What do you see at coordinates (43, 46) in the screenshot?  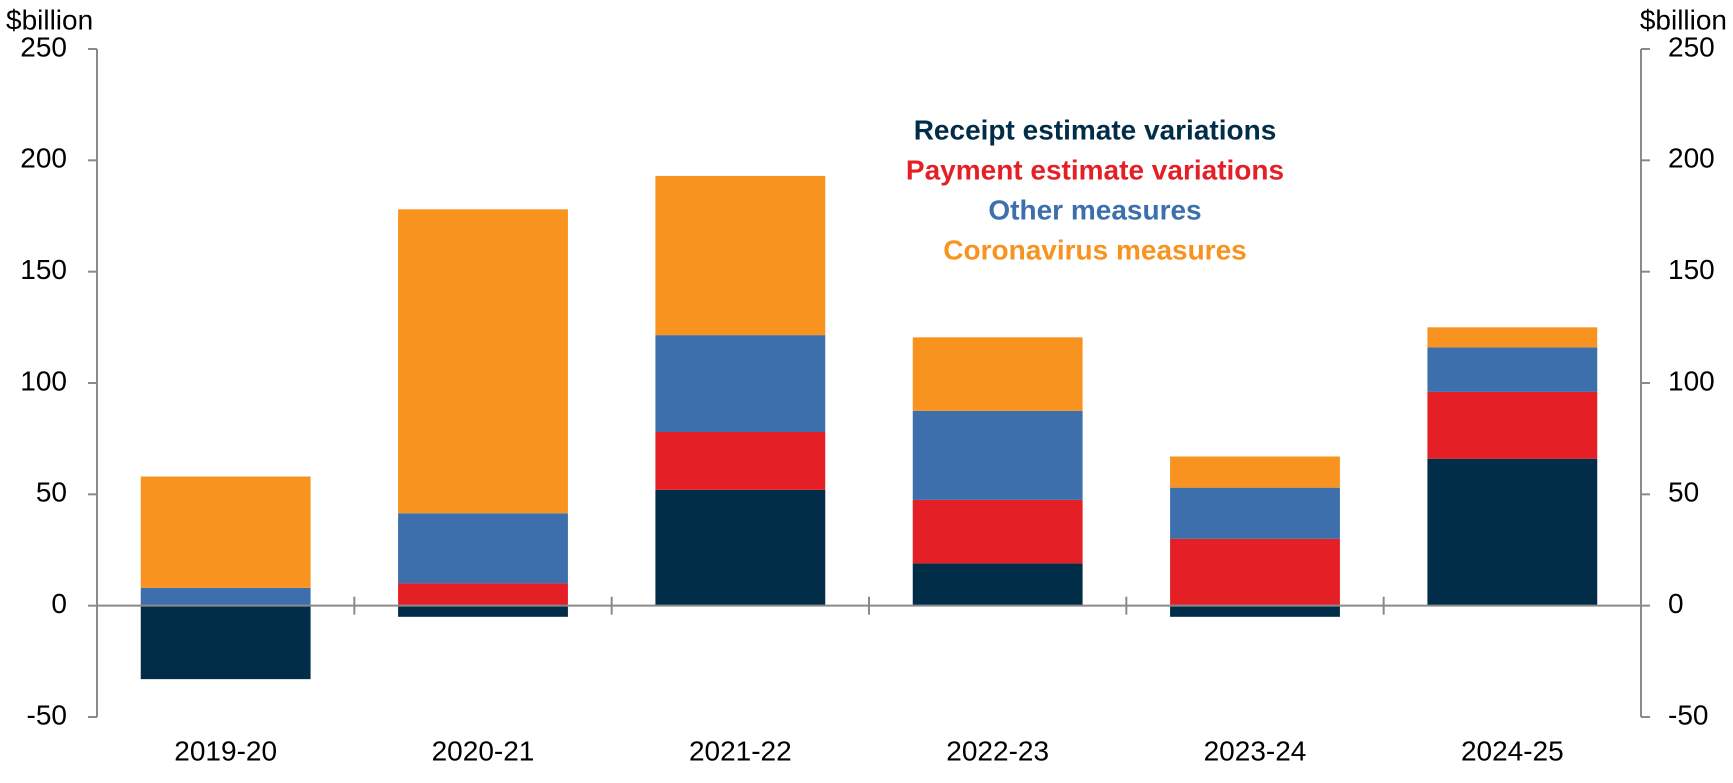 I see `y-tick-label: 250` at bounding box center [43, 46].